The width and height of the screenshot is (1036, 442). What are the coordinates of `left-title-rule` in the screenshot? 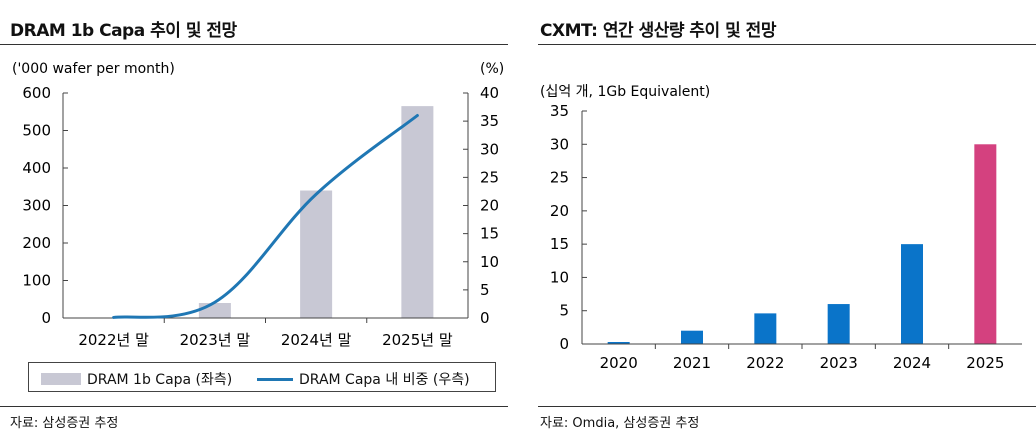 It's located at (254, 44).